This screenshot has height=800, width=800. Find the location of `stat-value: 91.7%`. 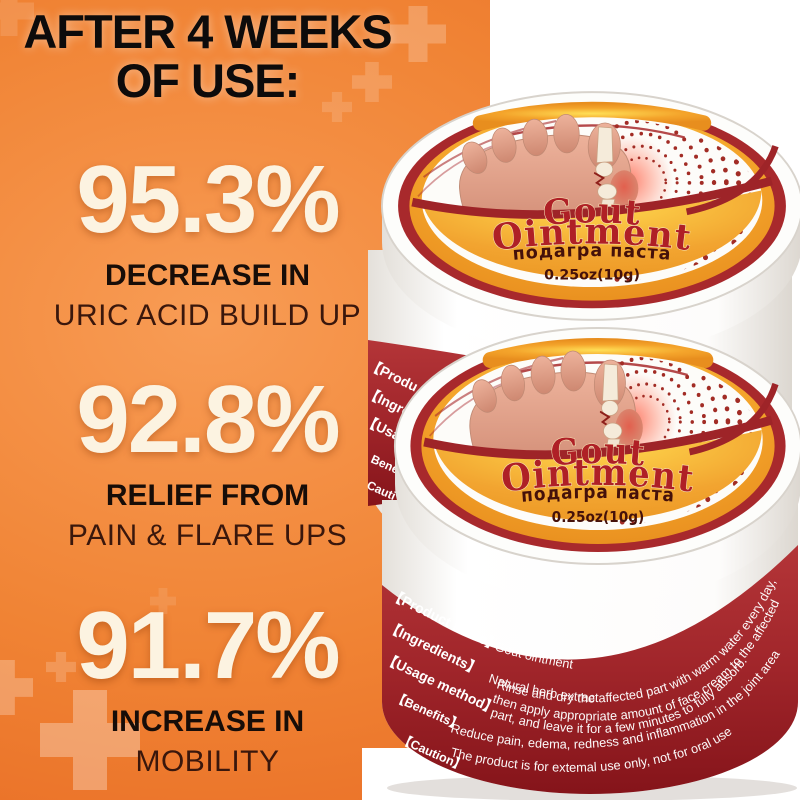

stat-value: 91.7% is located at coordinates (208, 645).